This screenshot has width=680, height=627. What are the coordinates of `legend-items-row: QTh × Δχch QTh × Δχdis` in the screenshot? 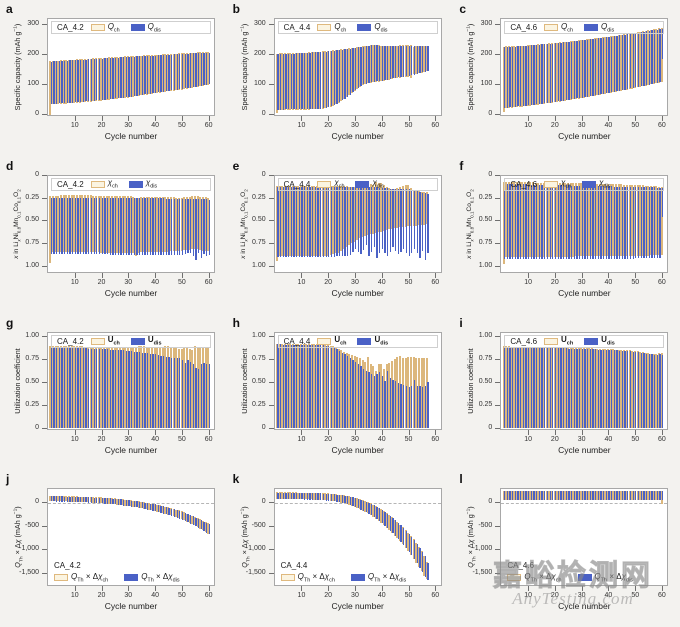 It's located at (349, 577).